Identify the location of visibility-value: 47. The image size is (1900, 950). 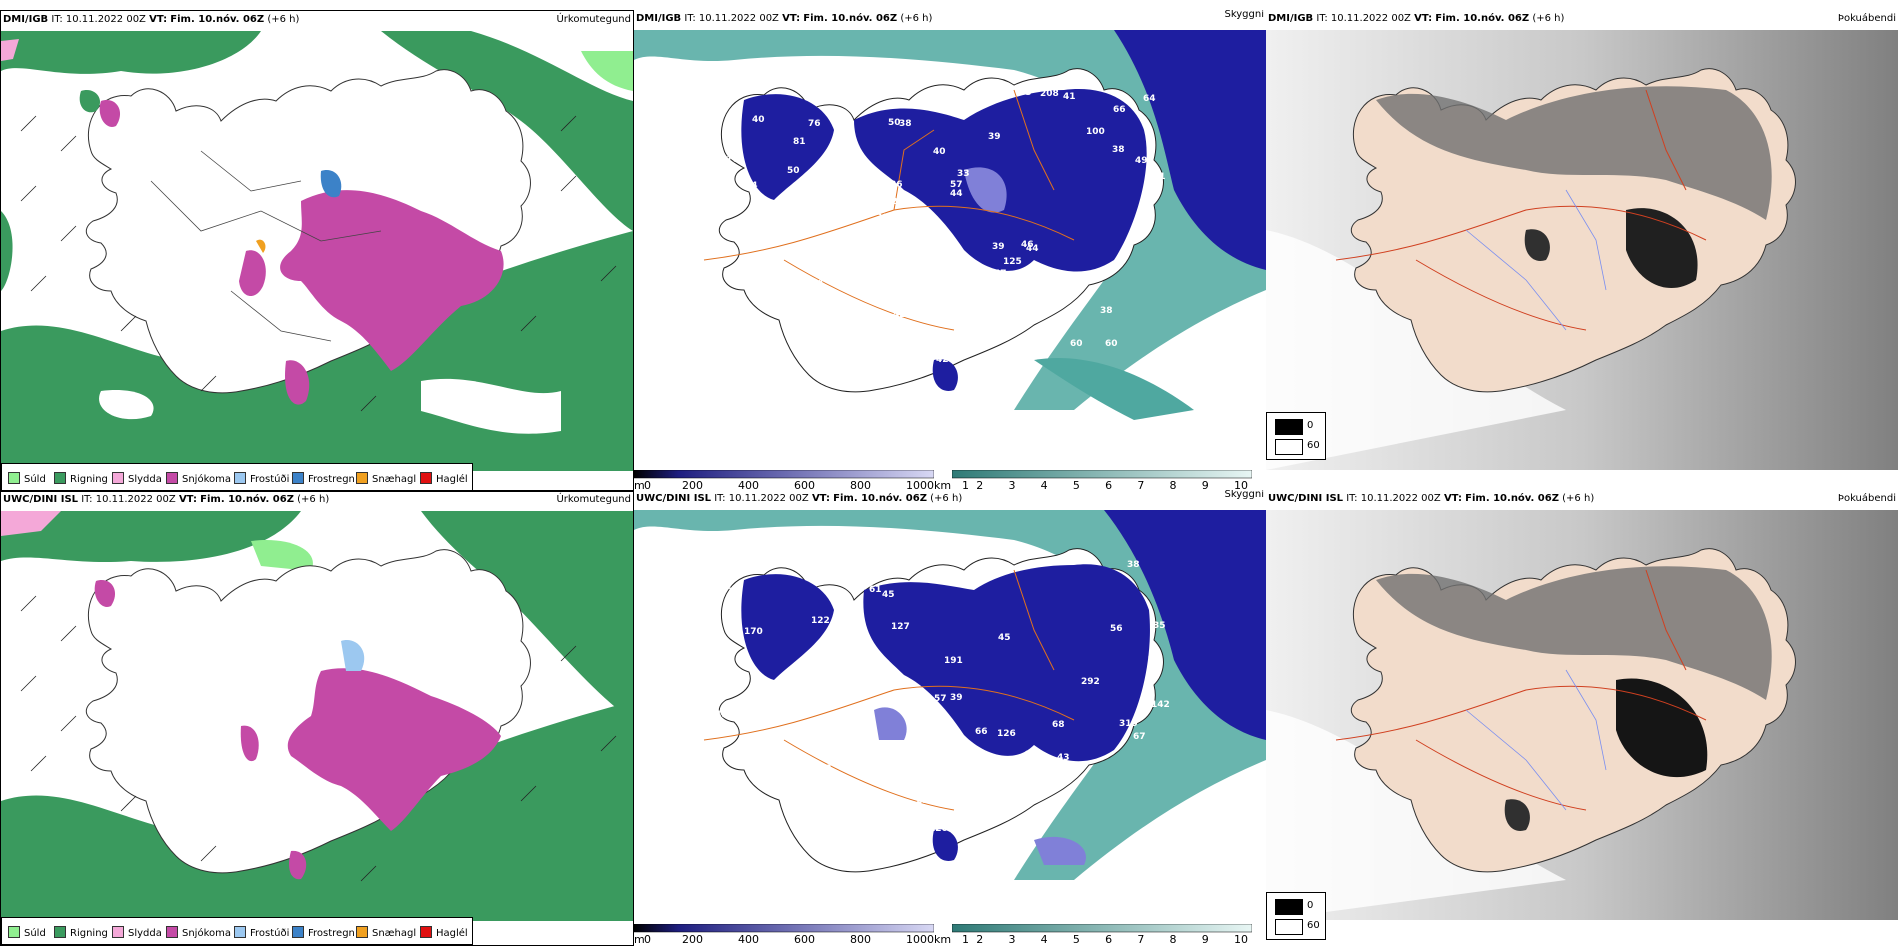
(1000, 274).